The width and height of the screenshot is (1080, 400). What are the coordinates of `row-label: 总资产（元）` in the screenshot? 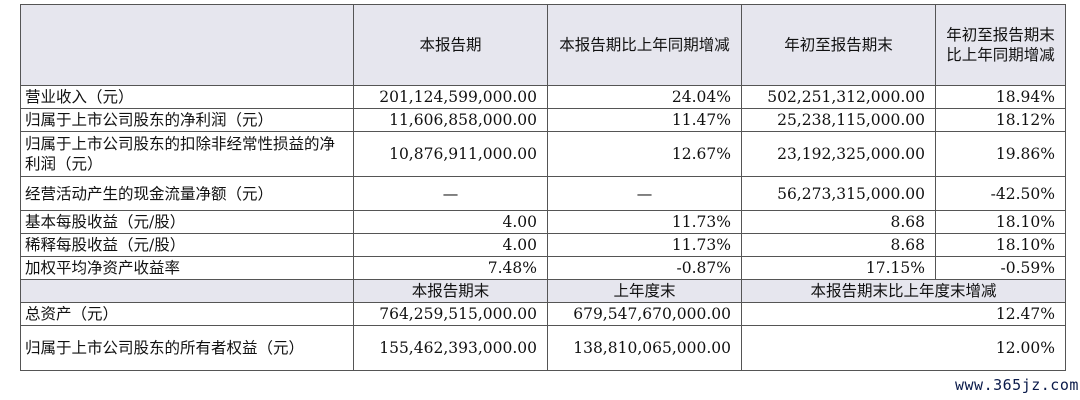 It's located at (187, 314).